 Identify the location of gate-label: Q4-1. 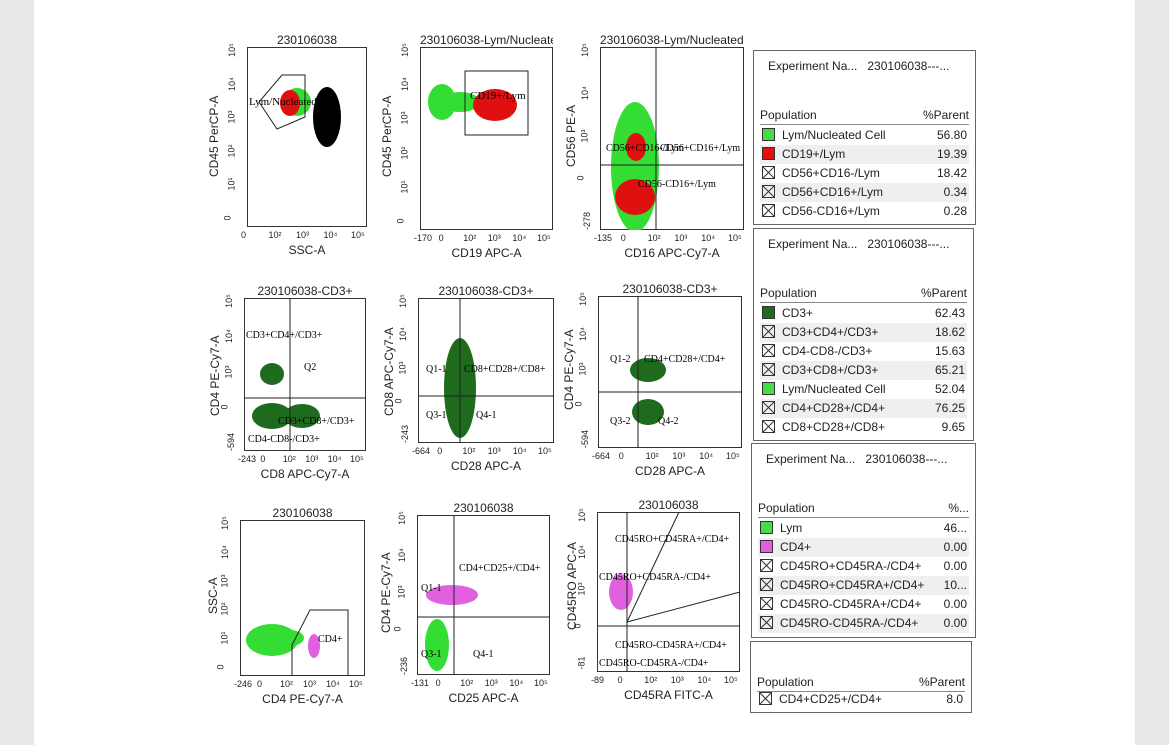
(486, 415).